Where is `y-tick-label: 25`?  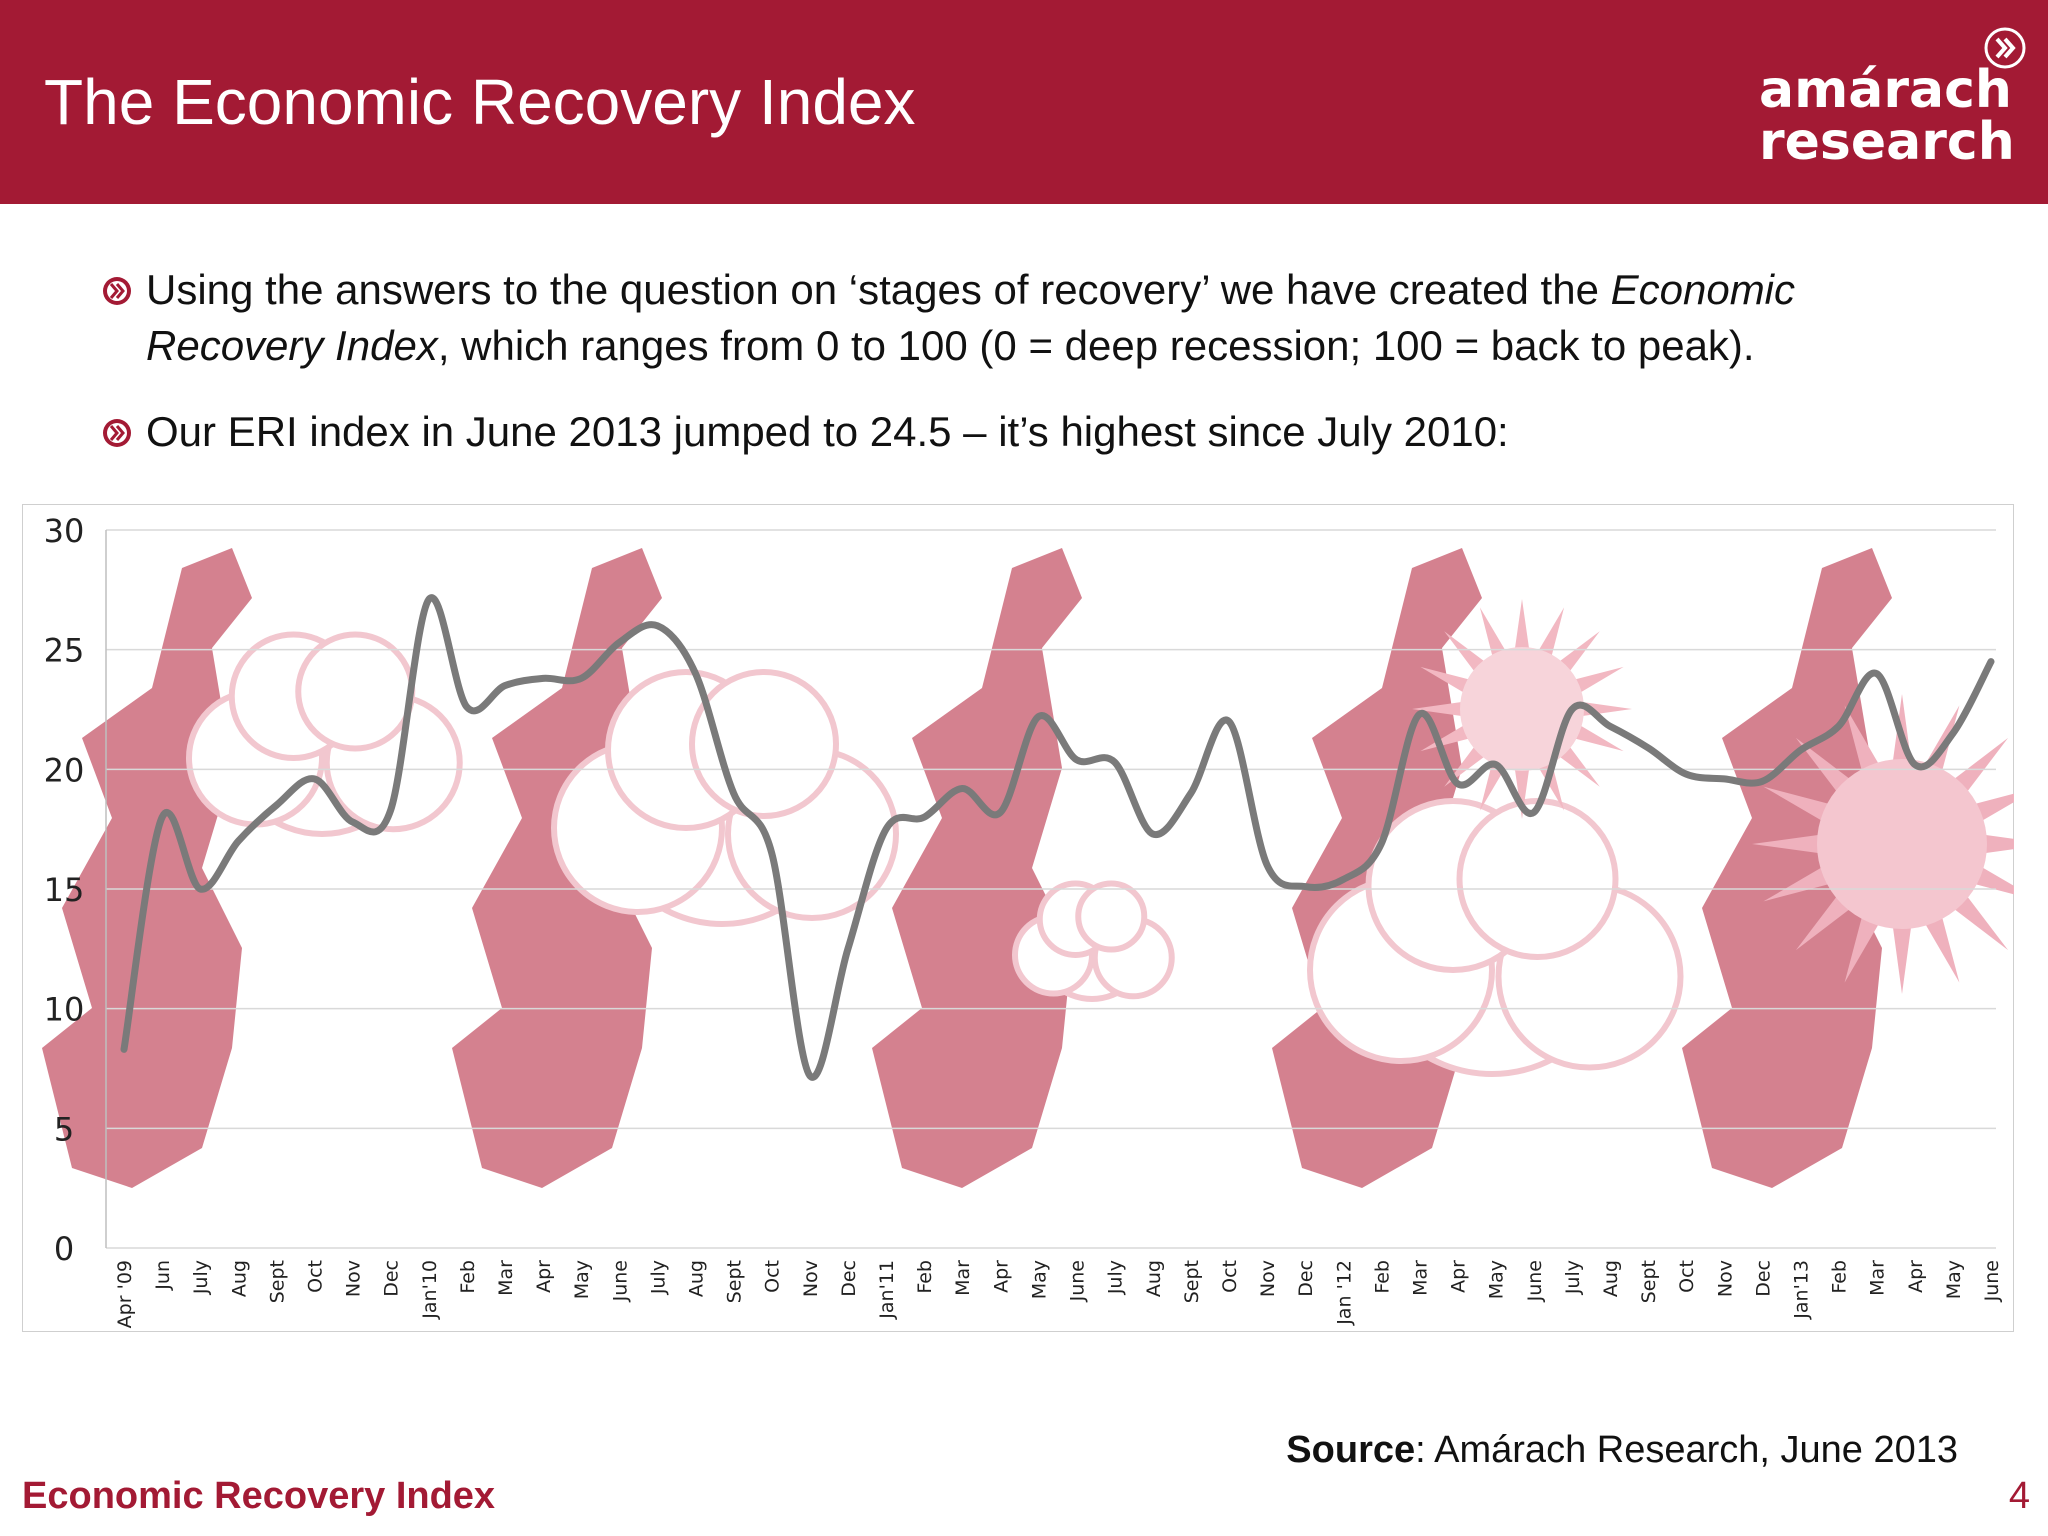 y-tick-label: 25 is located at coordinates (64, 651).